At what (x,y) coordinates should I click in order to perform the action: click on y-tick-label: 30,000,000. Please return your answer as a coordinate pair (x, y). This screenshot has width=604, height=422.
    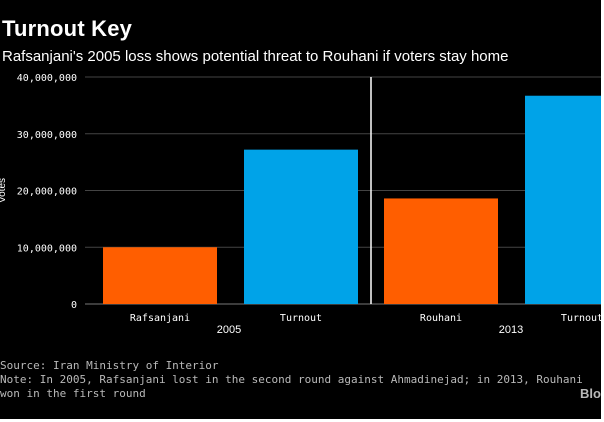
    Looking at the image, I should click on (47, 135).